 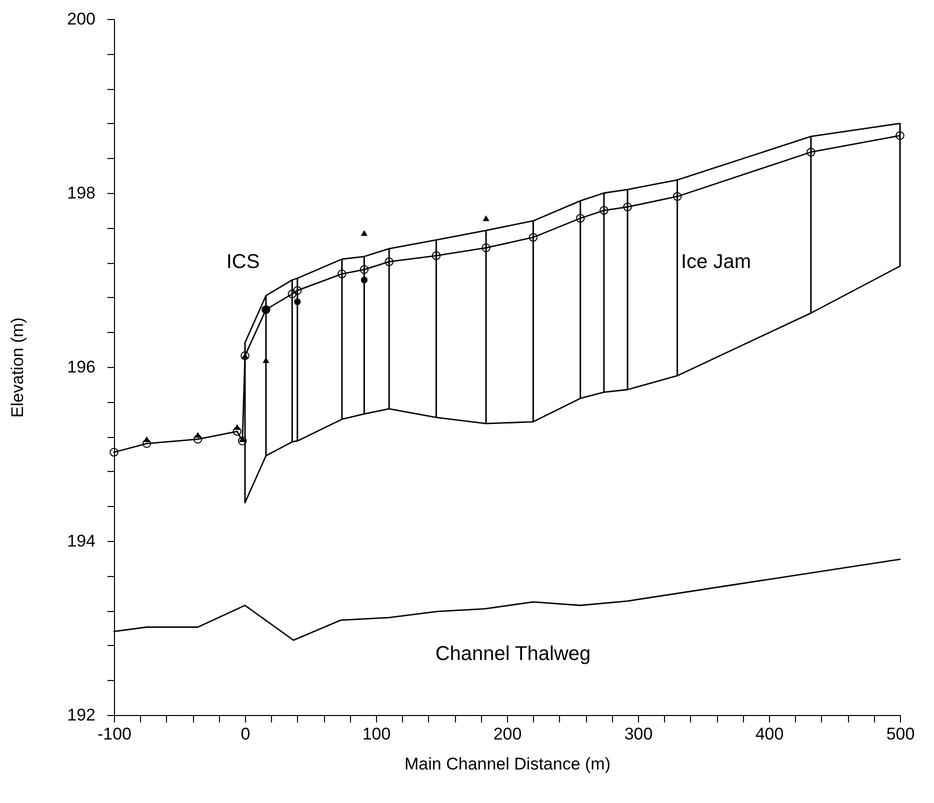 I want to click on x-tick-label: 500, so click(x=900, y=734).